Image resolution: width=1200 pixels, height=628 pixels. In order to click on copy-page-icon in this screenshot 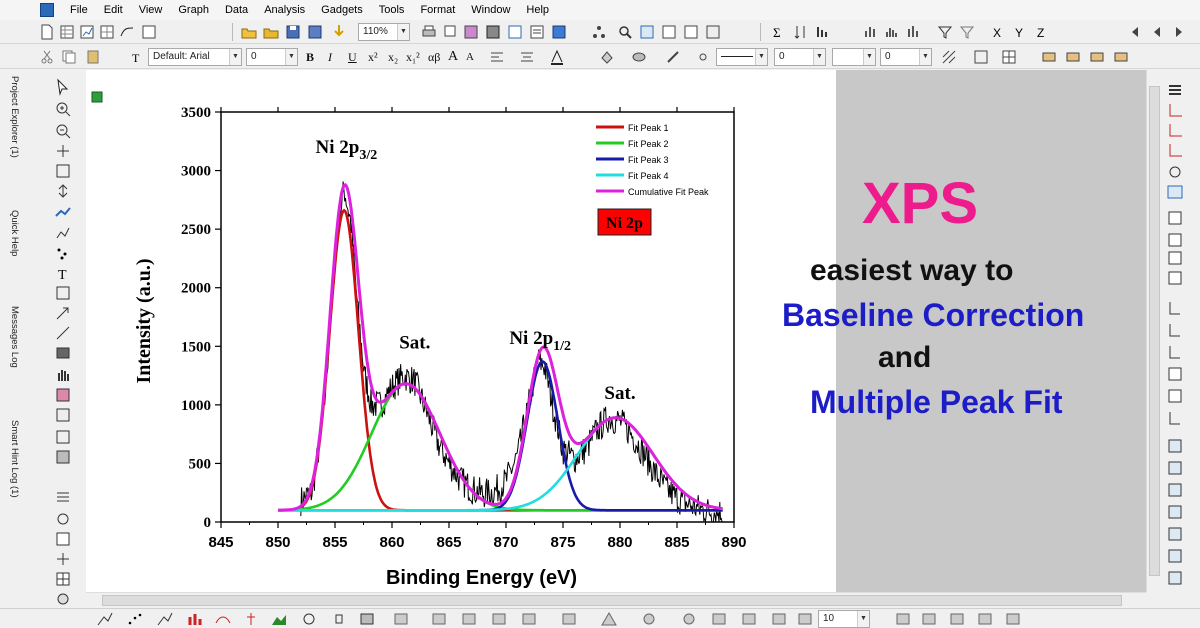, I will do `click(451, 32)`.